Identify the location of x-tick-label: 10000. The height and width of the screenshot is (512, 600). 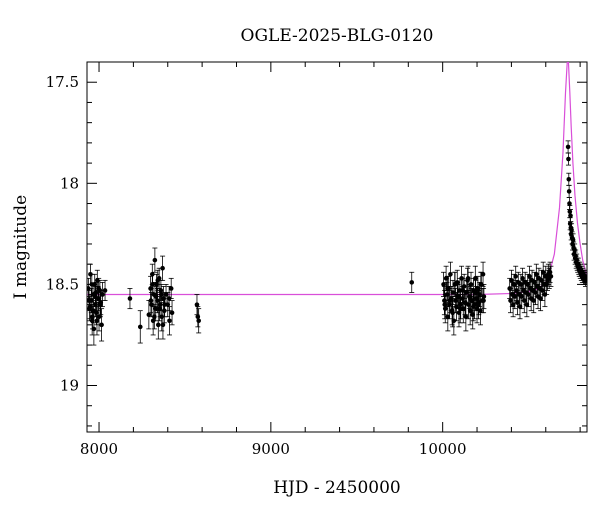
(443, 449).